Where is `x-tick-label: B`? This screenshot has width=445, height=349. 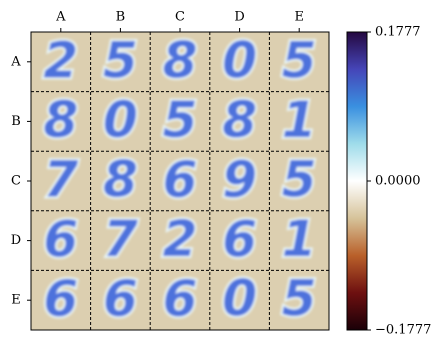
x-tick-label: B is located at coordinates (121, 17).